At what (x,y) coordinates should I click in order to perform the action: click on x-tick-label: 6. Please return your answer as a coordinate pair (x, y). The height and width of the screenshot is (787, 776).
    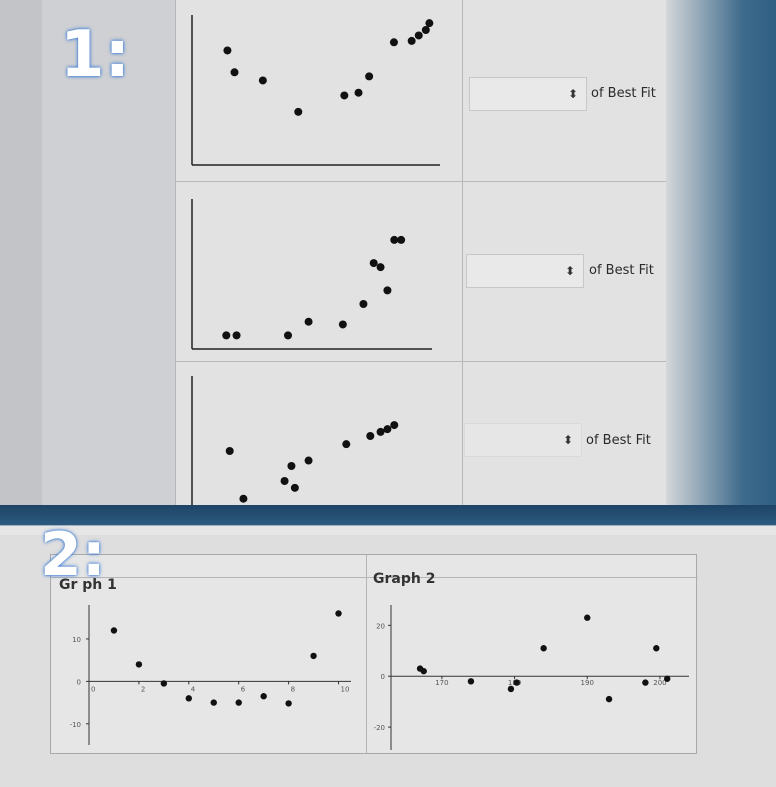
    Looking at the image, I should click on (243, 689).